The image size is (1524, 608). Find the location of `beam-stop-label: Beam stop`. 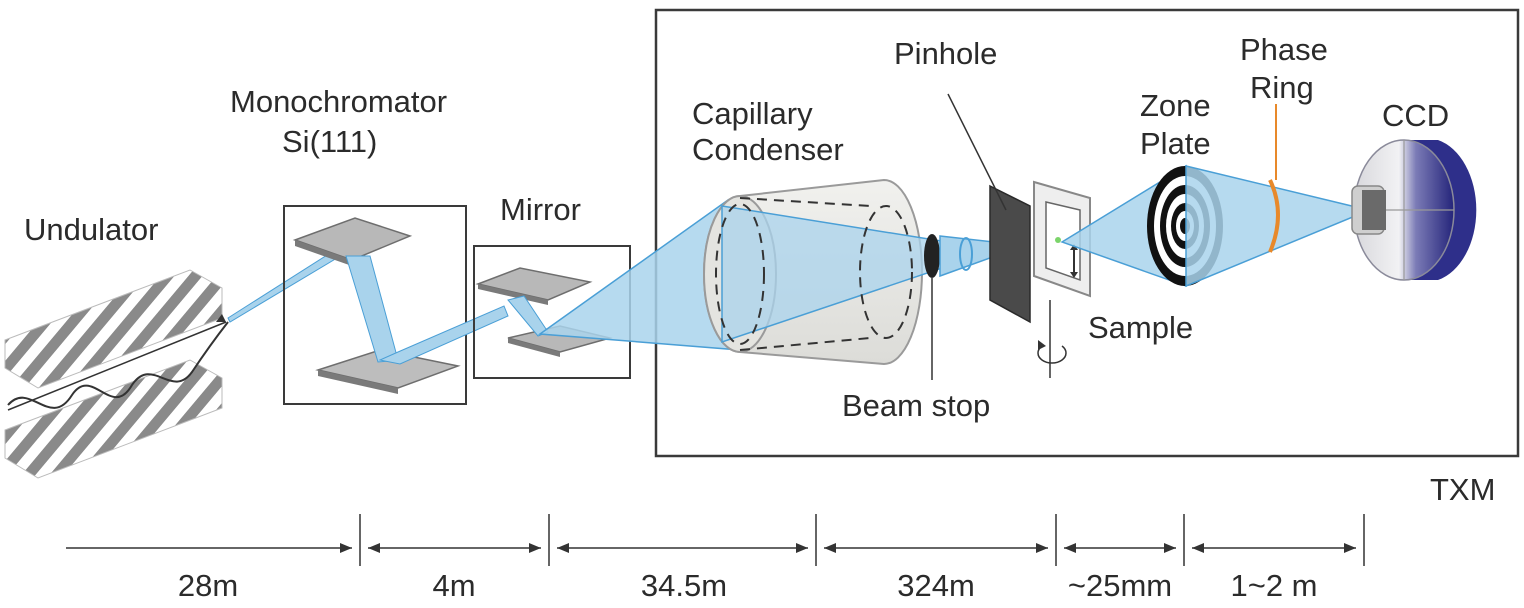

beam-stop-label: Beam stop is located at coordinates (916, 405).